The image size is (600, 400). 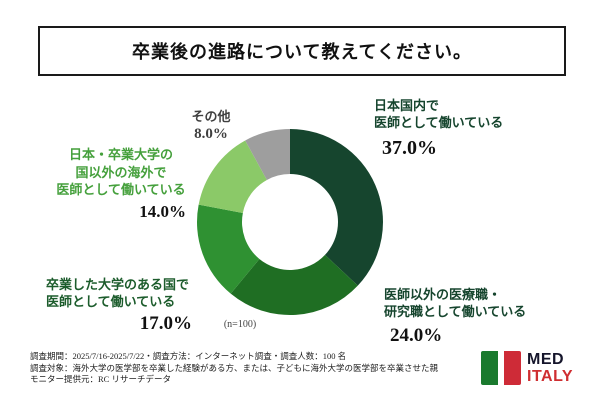 I want to click on label-other: その他 8.0%, so click(x=211, y=125).